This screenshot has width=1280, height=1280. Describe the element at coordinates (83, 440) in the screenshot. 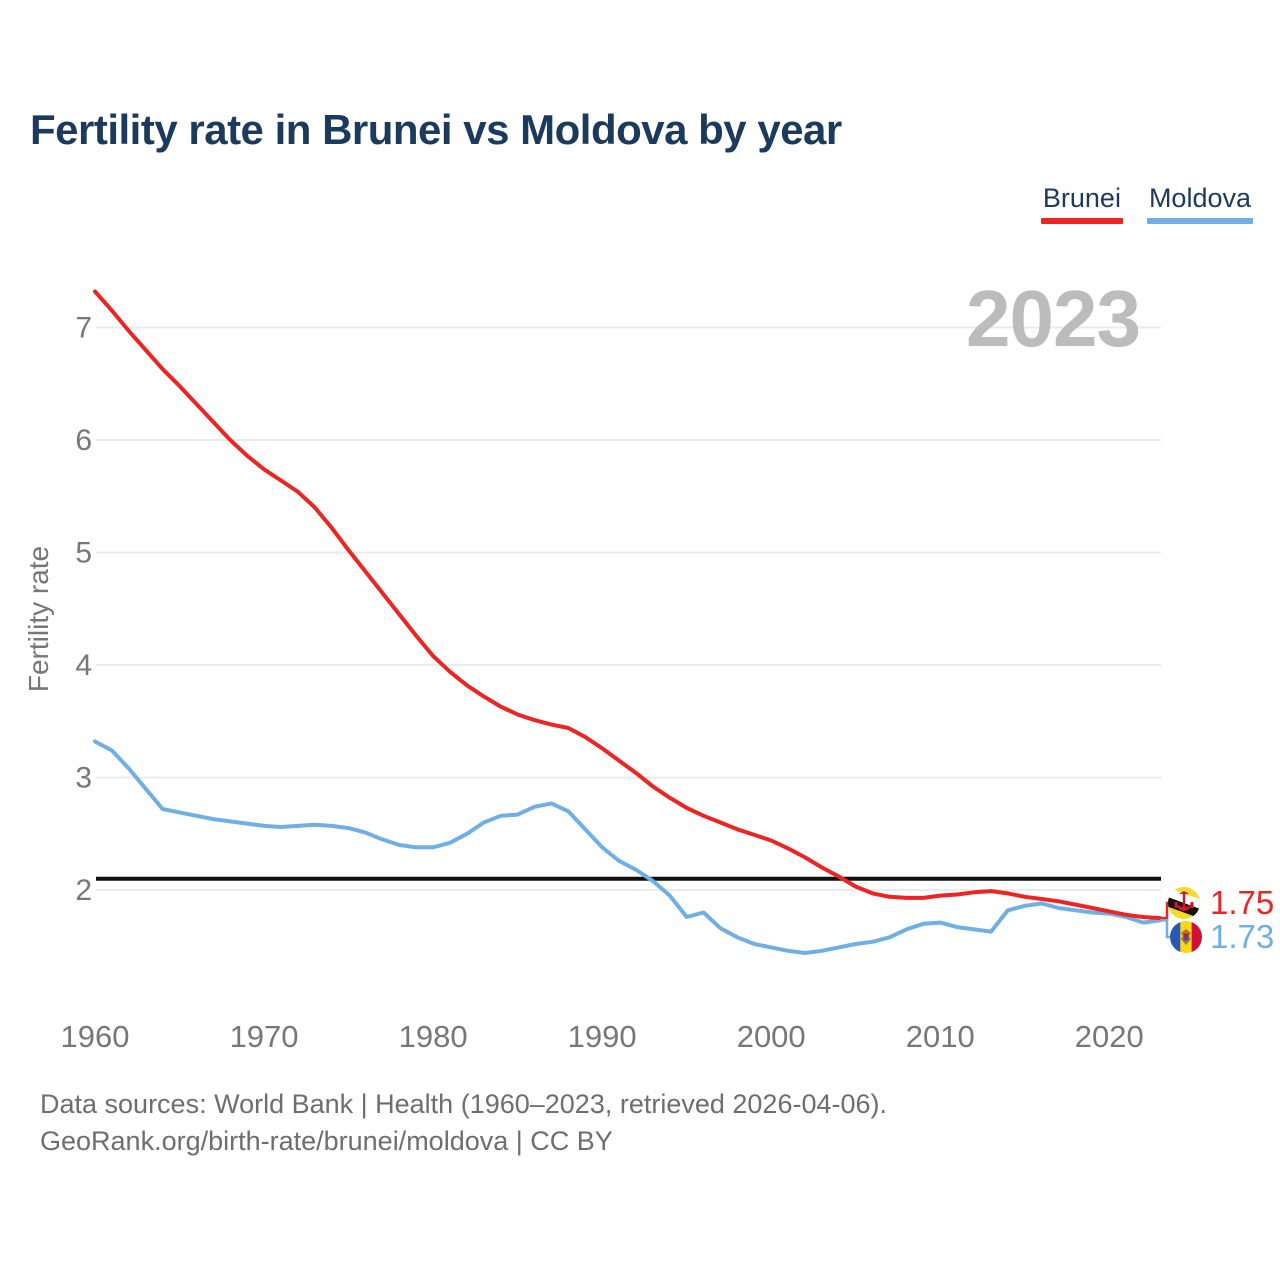

I see `y-tick-label: 6` at that location.